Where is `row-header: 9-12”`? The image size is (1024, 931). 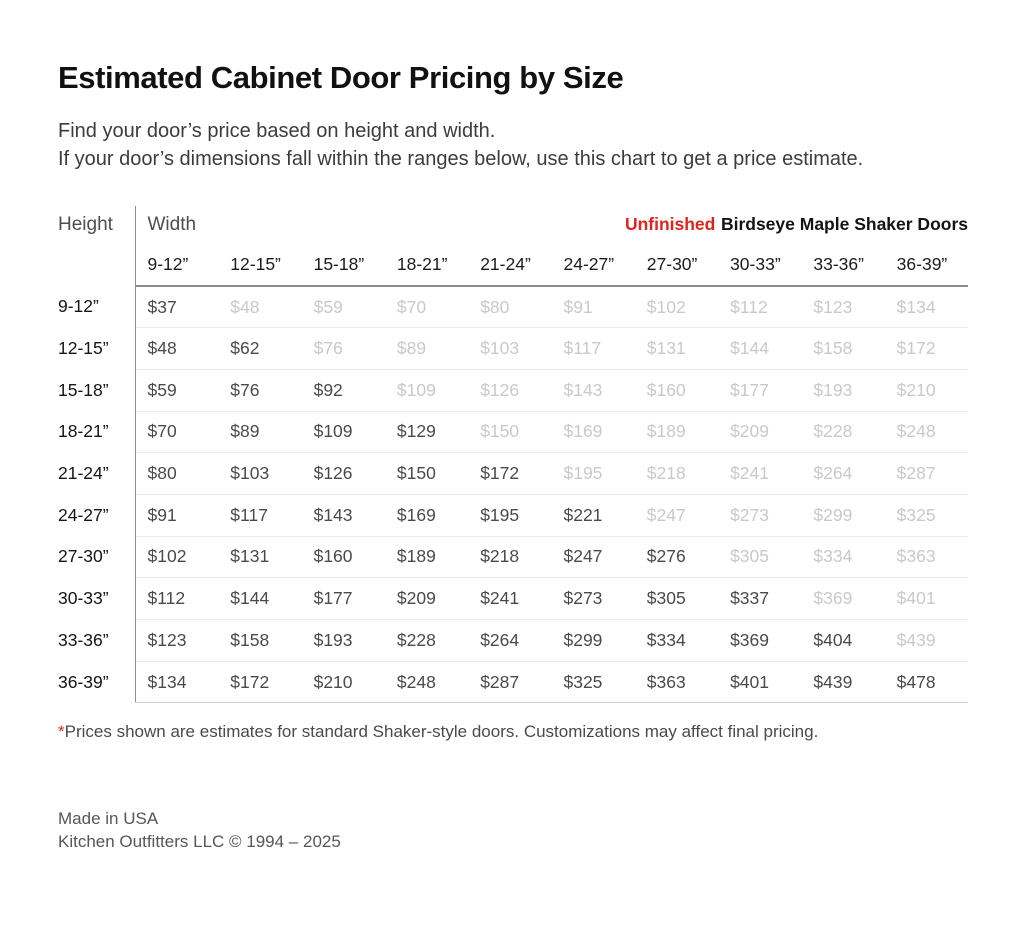
row-header: 9-12” is located at coordinates (78, 306).